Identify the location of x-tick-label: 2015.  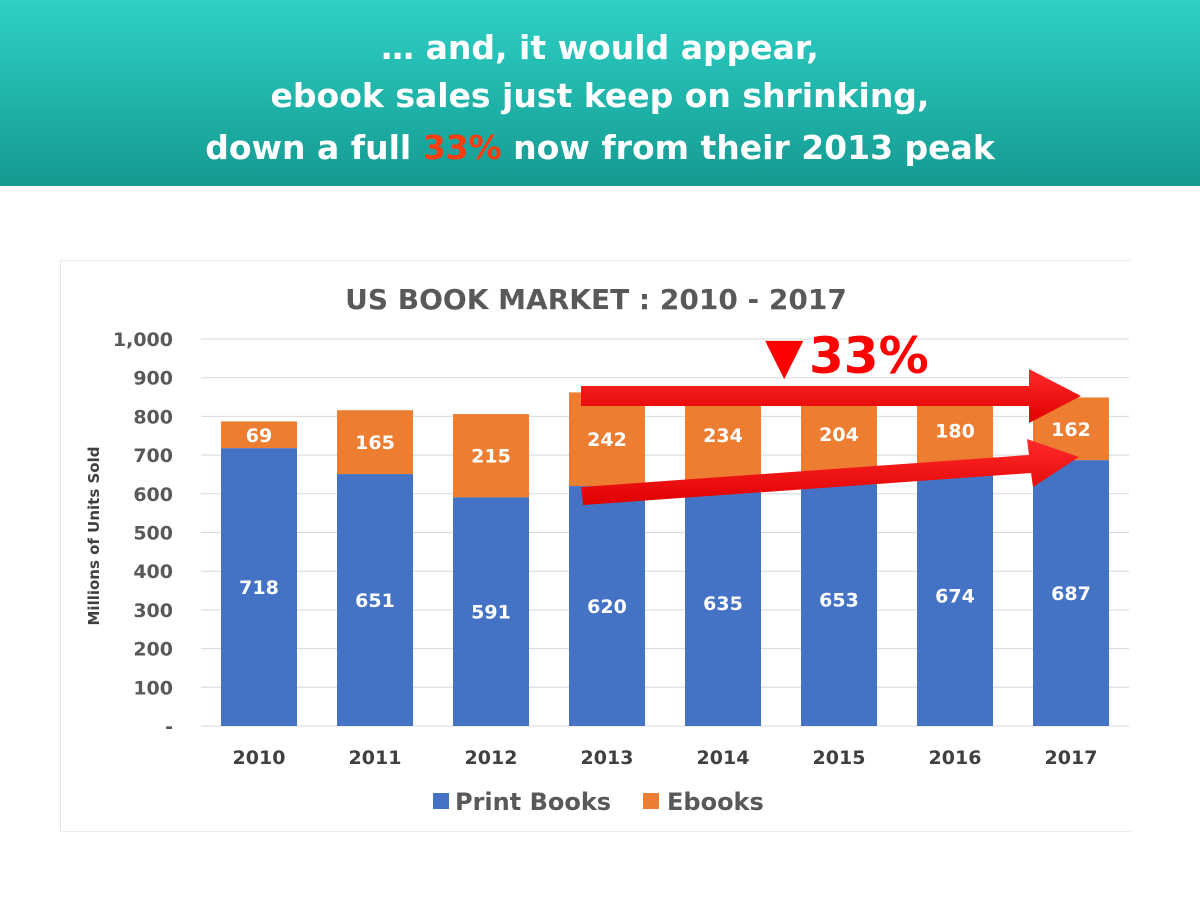
(839, 758).